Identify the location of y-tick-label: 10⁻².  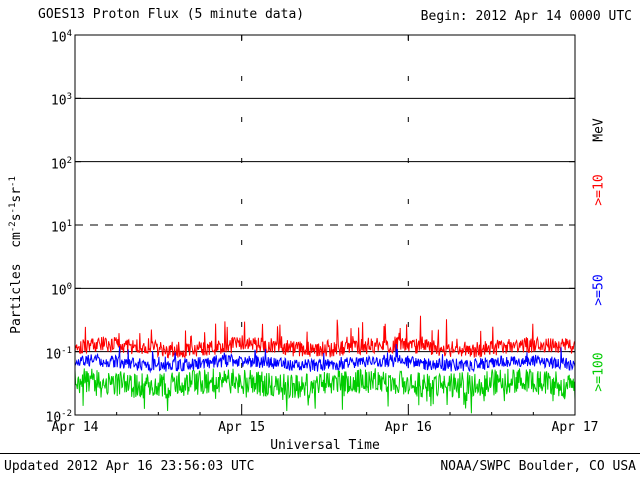
(59, 417).